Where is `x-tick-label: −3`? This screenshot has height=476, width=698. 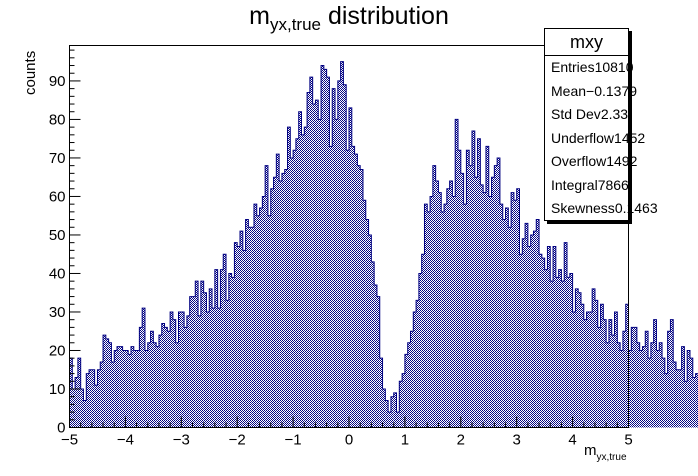
x-tick-label: −3 is located at coordinates (181, 440).